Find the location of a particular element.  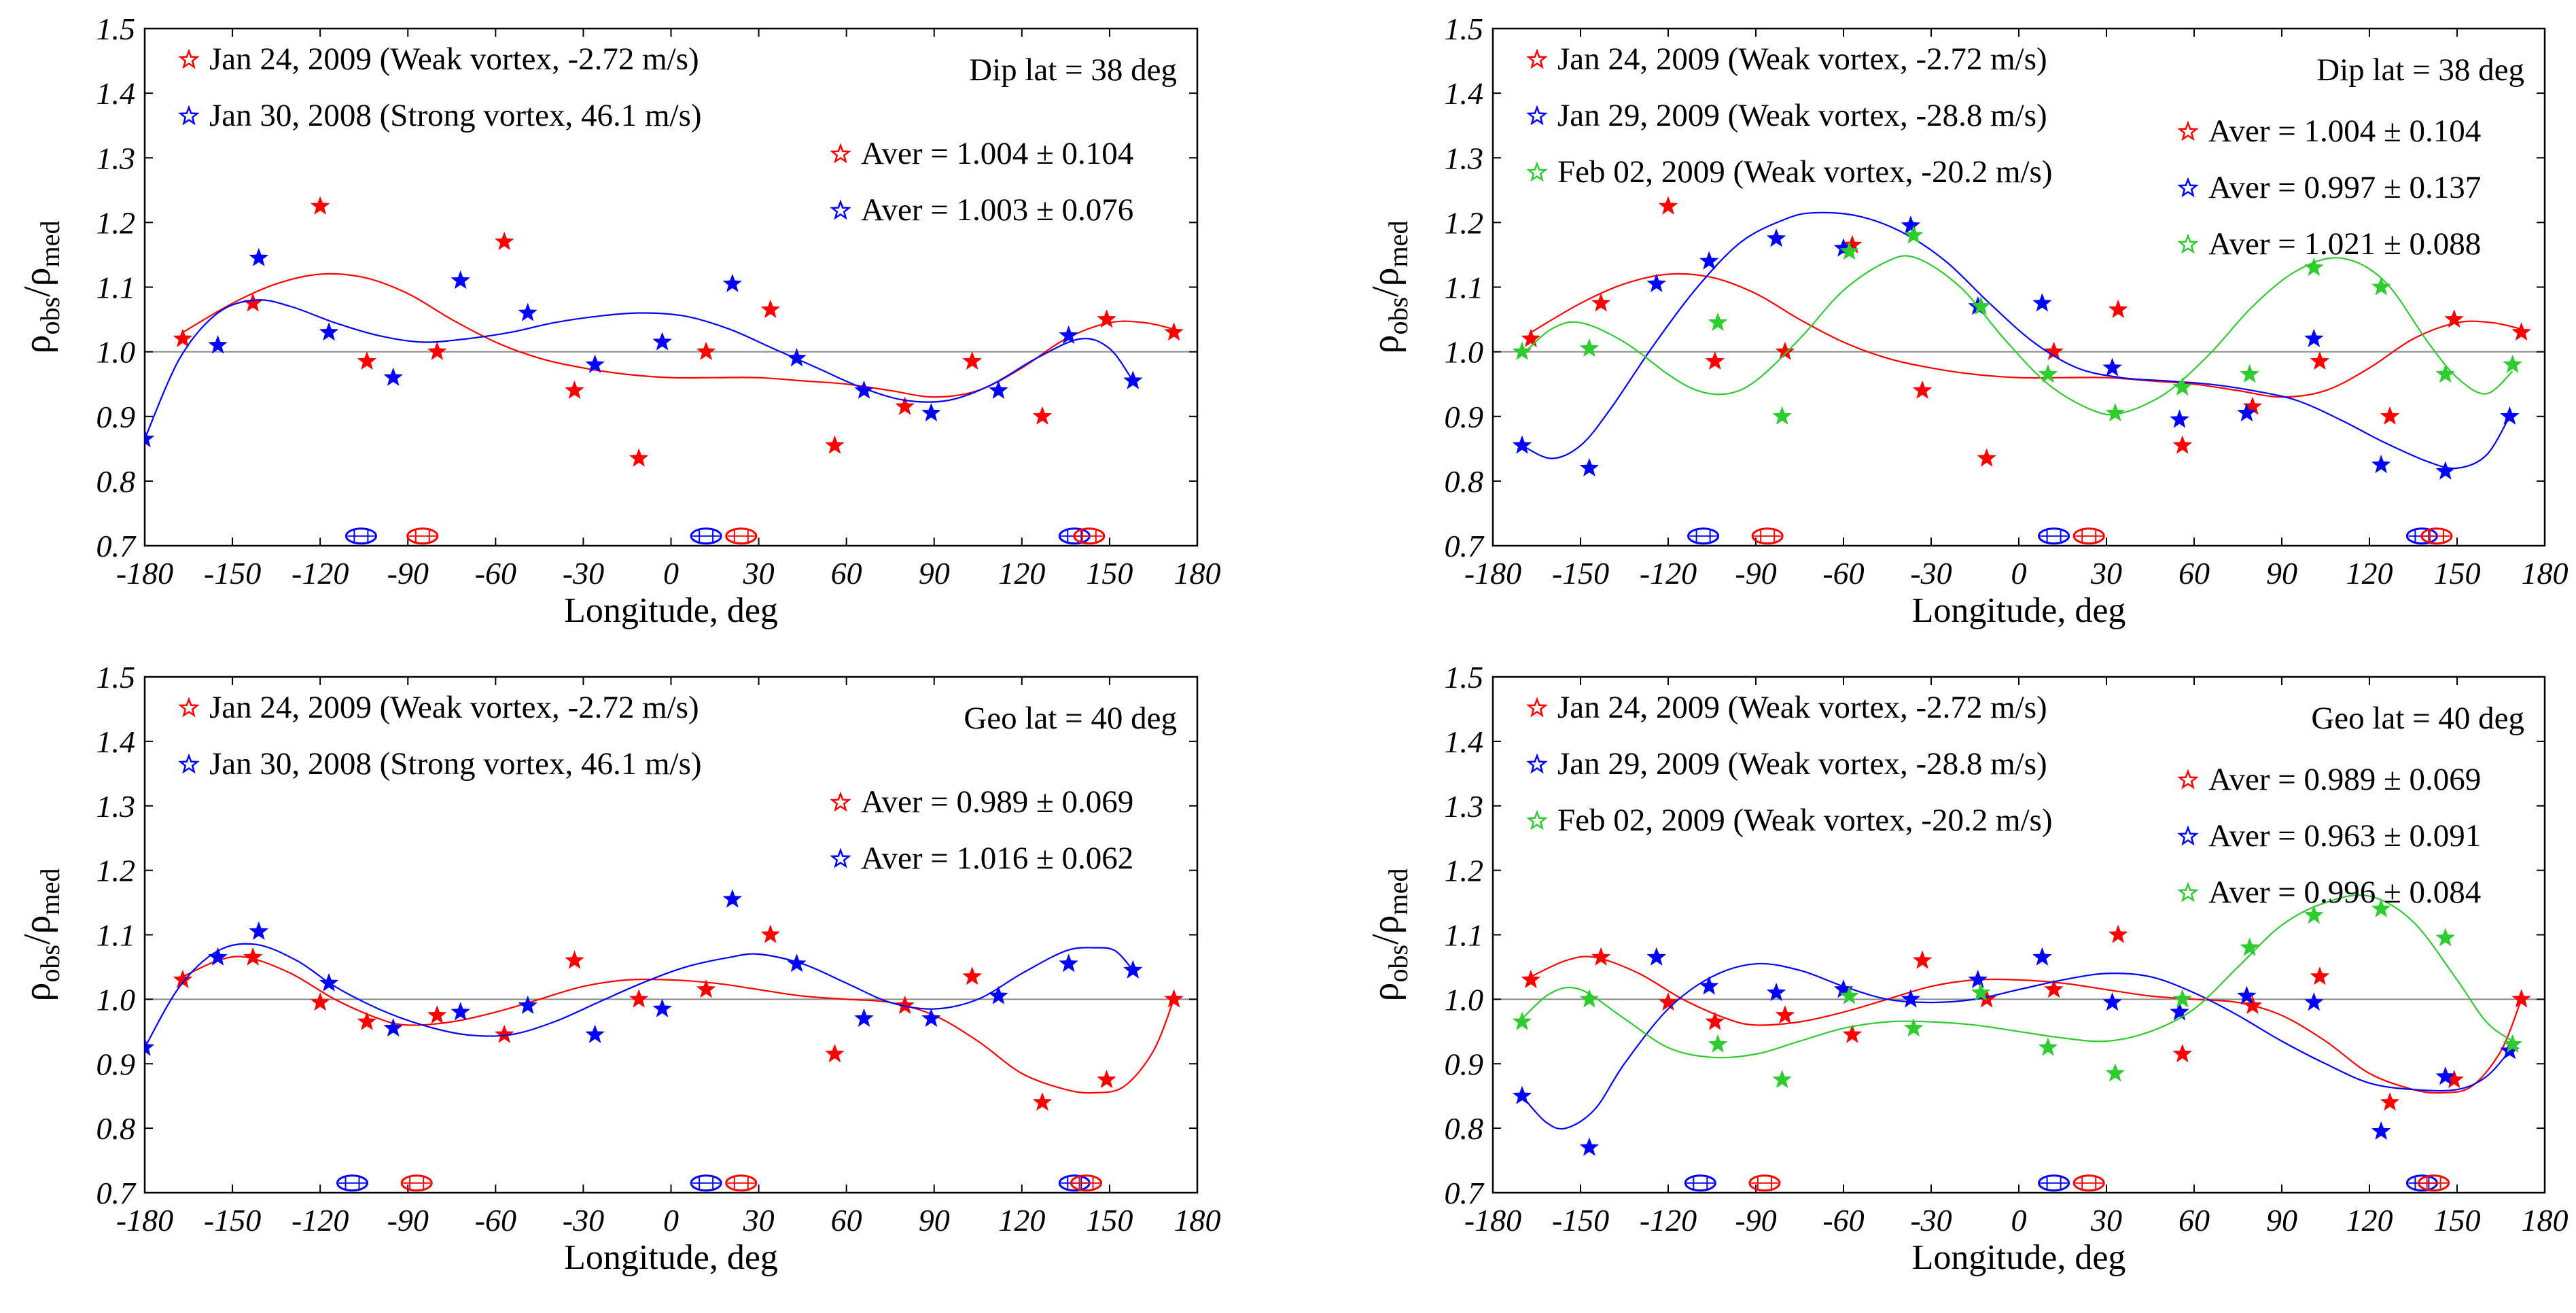

x-tick-label: -120 is located at coordinates (320, 573).